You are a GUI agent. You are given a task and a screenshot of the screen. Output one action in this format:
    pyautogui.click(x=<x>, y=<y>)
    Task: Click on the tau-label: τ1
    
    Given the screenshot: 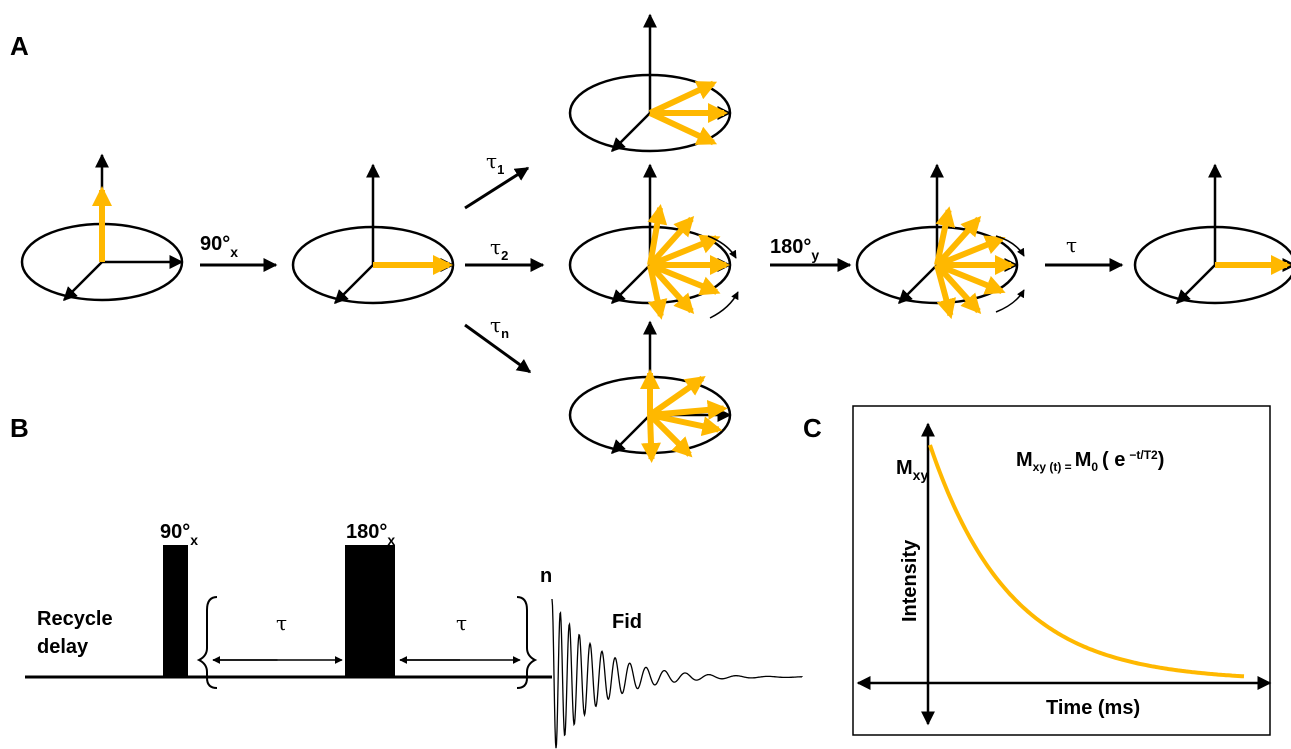 What is the action you would take?
    pyautogui.click(x=495, y=163)
    